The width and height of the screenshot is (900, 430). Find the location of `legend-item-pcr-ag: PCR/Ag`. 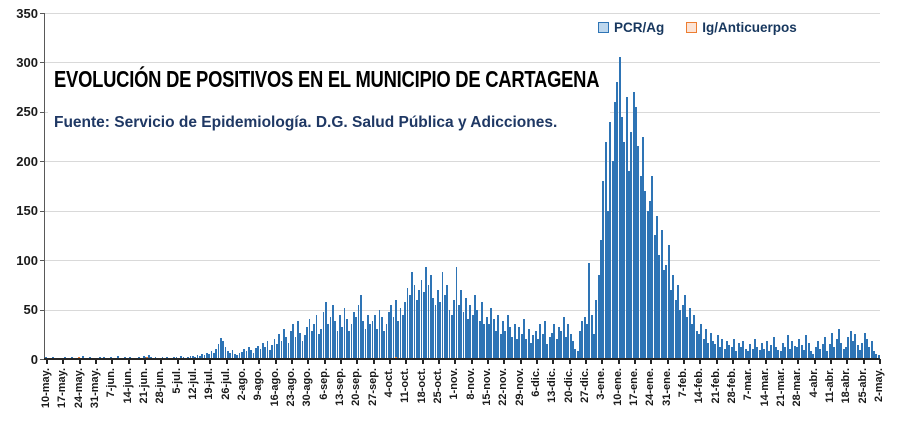

legend-item-pcr-ag: PCR/Ag is located at coordinates (631, 27).